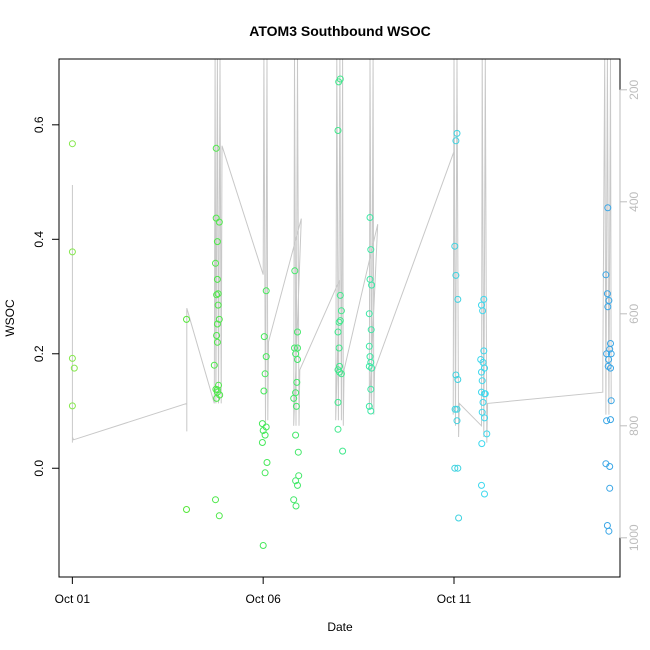 The width and height of the screenshot is (650, 650). I want to click on y-tick-label: 0.0, so click(39, 468).